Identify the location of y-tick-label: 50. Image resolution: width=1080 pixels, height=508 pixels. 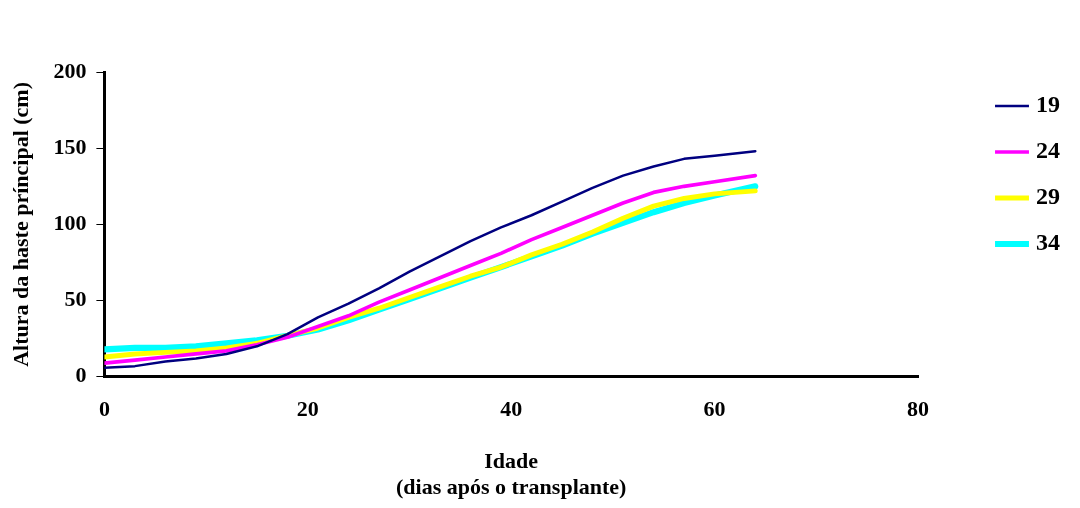
(75, 299).